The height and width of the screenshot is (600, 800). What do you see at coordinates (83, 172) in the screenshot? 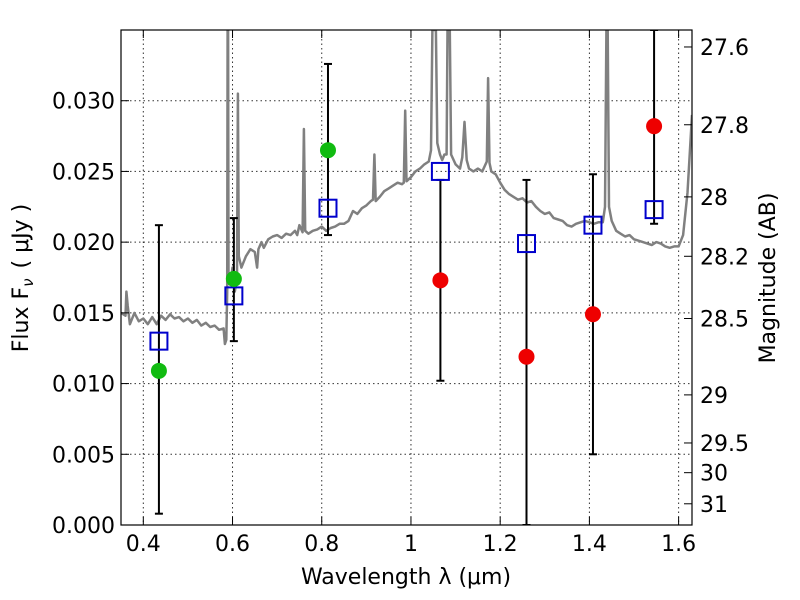
I see `y-tick-label: 0.025` at bounding box center [83, 172].